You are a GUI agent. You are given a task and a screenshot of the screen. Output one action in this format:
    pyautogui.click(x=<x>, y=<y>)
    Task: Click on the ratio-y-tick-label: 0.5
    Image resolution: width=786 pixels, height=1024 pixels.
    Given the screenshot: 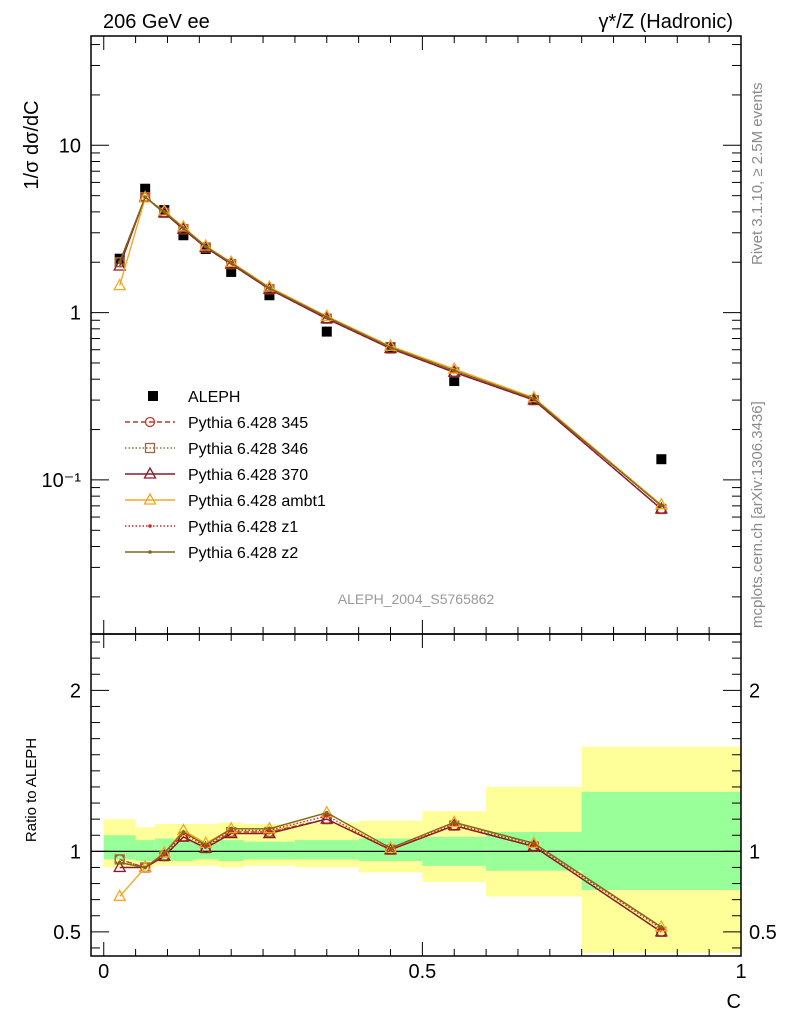 What is the action you would take?
    pyautogui.click(x=67, y=933)
    